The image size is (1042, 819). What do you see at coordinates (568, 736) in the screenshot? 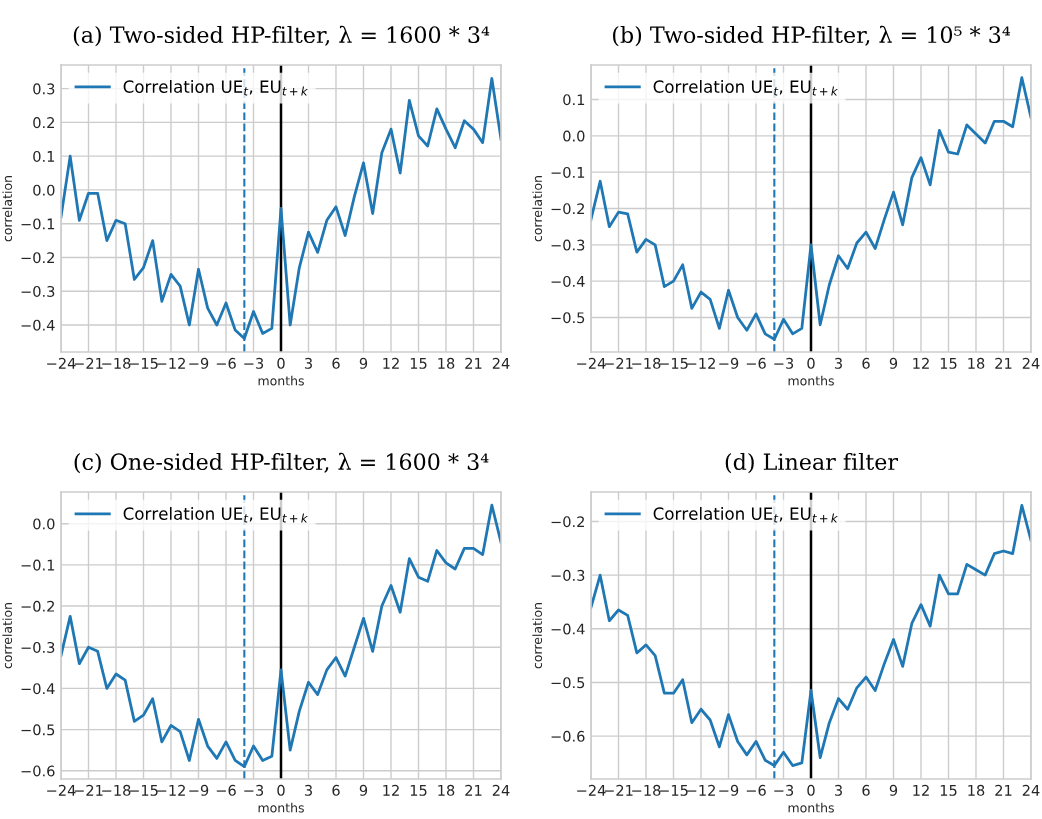
I see `y-tick-label: −0.6` at bounding box center [568, 736].